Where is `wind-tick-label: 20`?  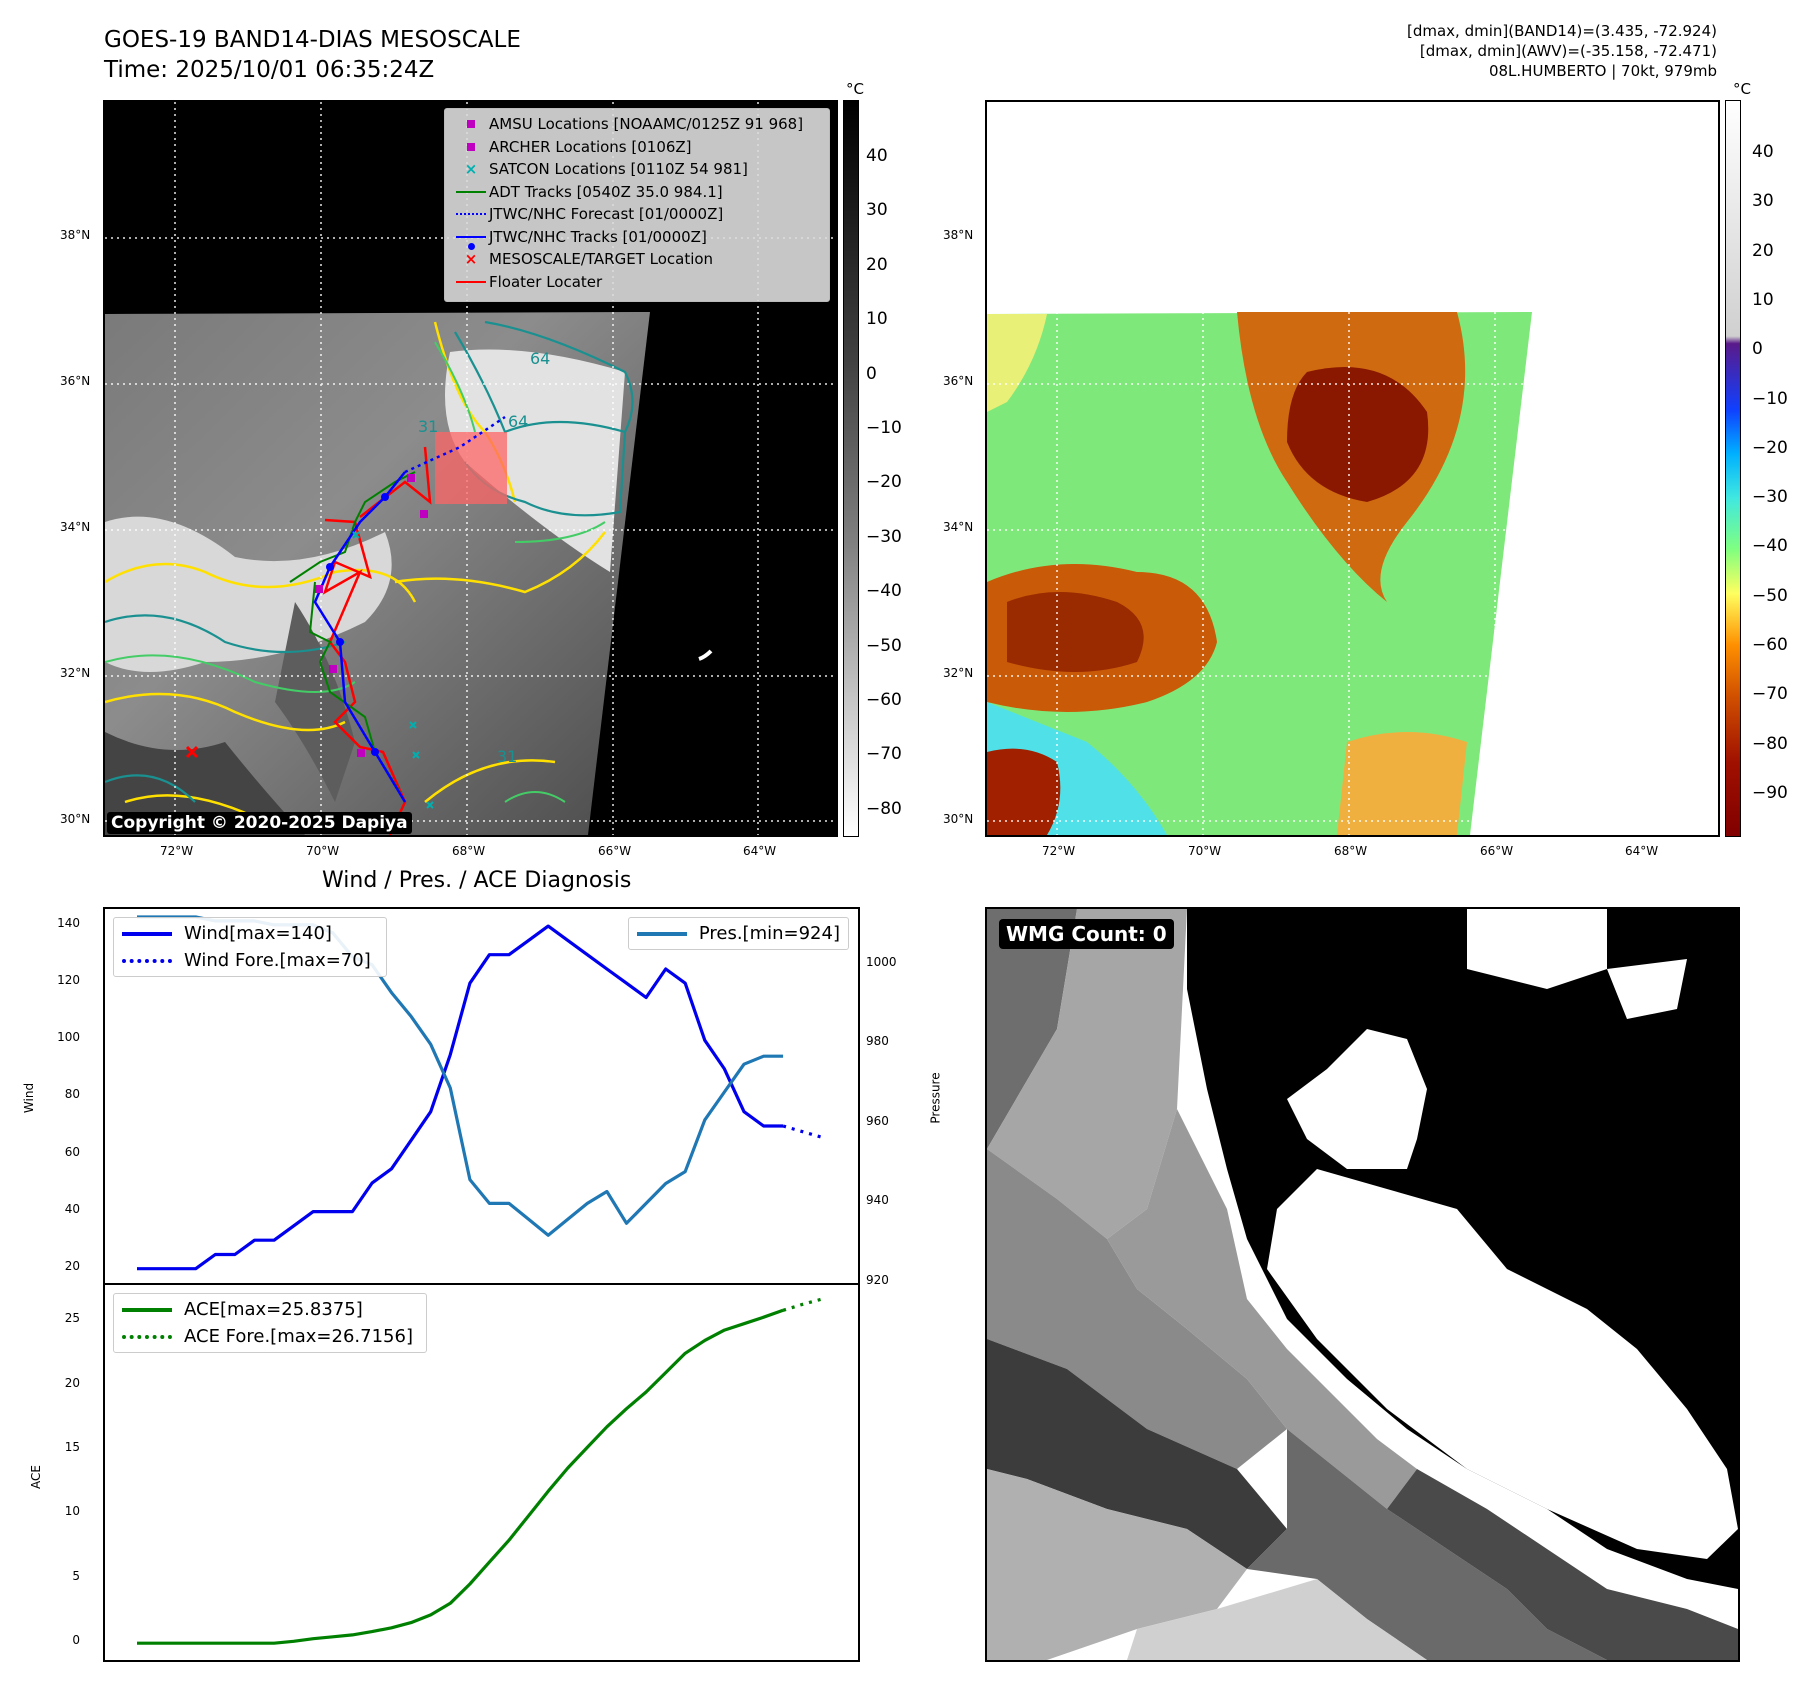
wind-tick-label: 20 is located at coordinates (72, 1265).